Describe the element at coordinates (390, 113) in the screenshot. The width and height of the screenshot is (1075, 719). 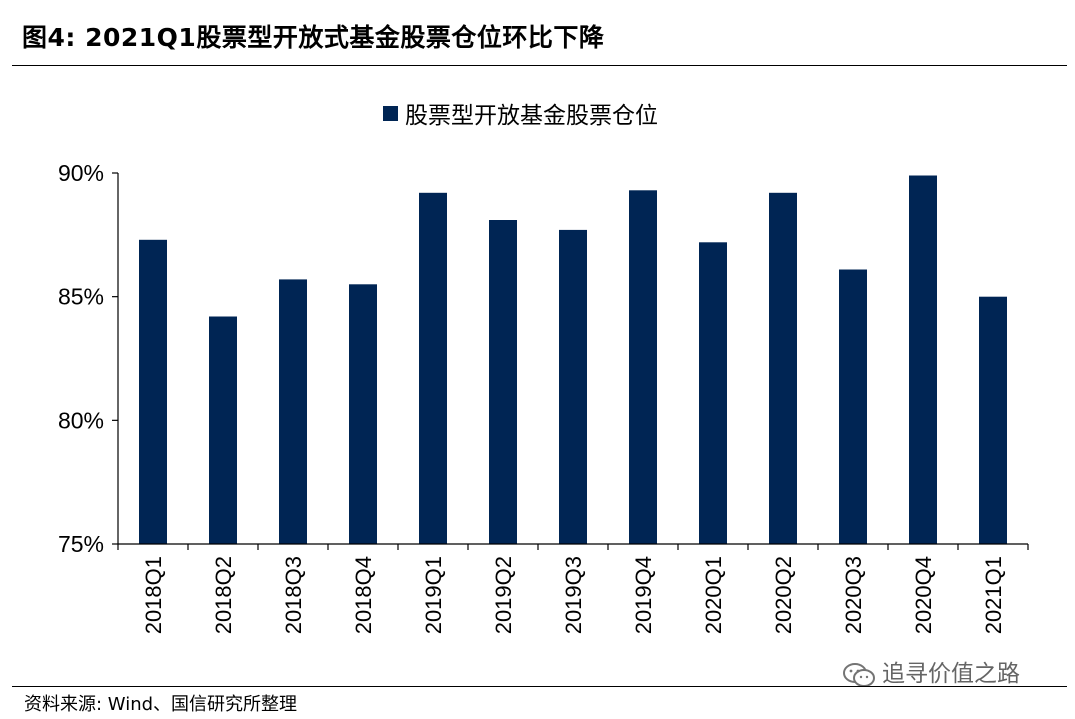
I see `legend-swatch` at that location.